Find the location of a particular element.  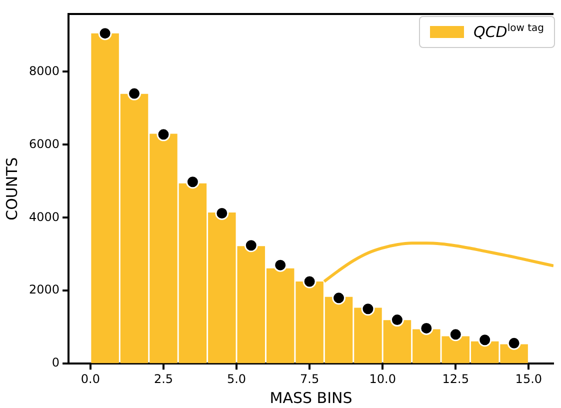

x-tick-label: 10.0 is located at coordinates (382, 379).